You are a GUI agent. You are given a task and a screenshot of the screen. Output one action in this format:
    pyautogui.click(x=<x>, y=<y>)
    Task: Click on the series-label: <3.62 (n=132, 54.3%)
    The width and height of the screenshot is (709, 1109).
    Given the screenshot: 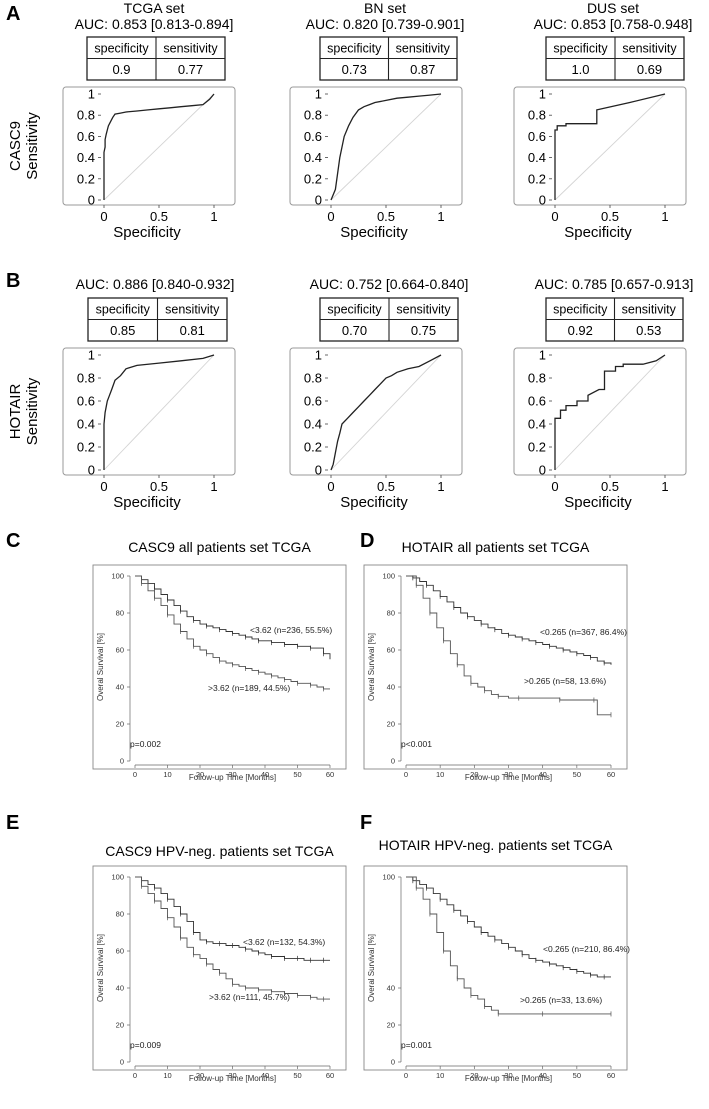 What is the action you would take?
    pyautogui.click(x=284, y=942)
    